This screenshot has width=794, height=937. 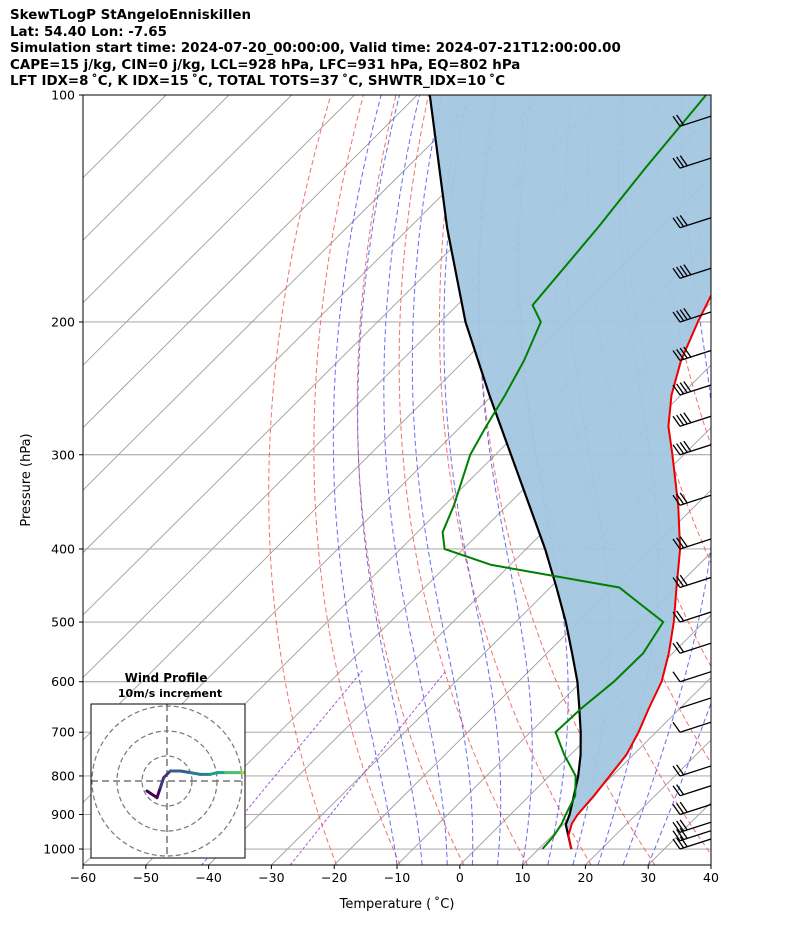 I want to click on y-tick-label: 700, so click(x=63, y=732).